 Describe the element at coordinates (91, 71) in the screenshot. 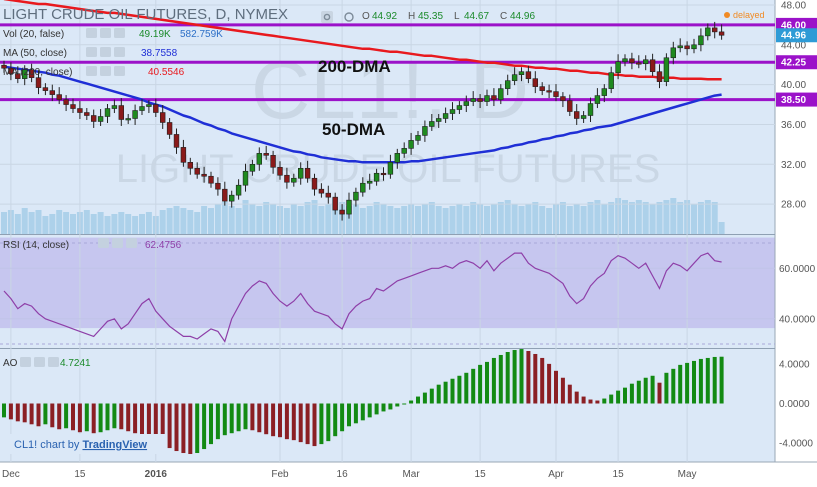

I see `ma200-visibility-icon` at that location.